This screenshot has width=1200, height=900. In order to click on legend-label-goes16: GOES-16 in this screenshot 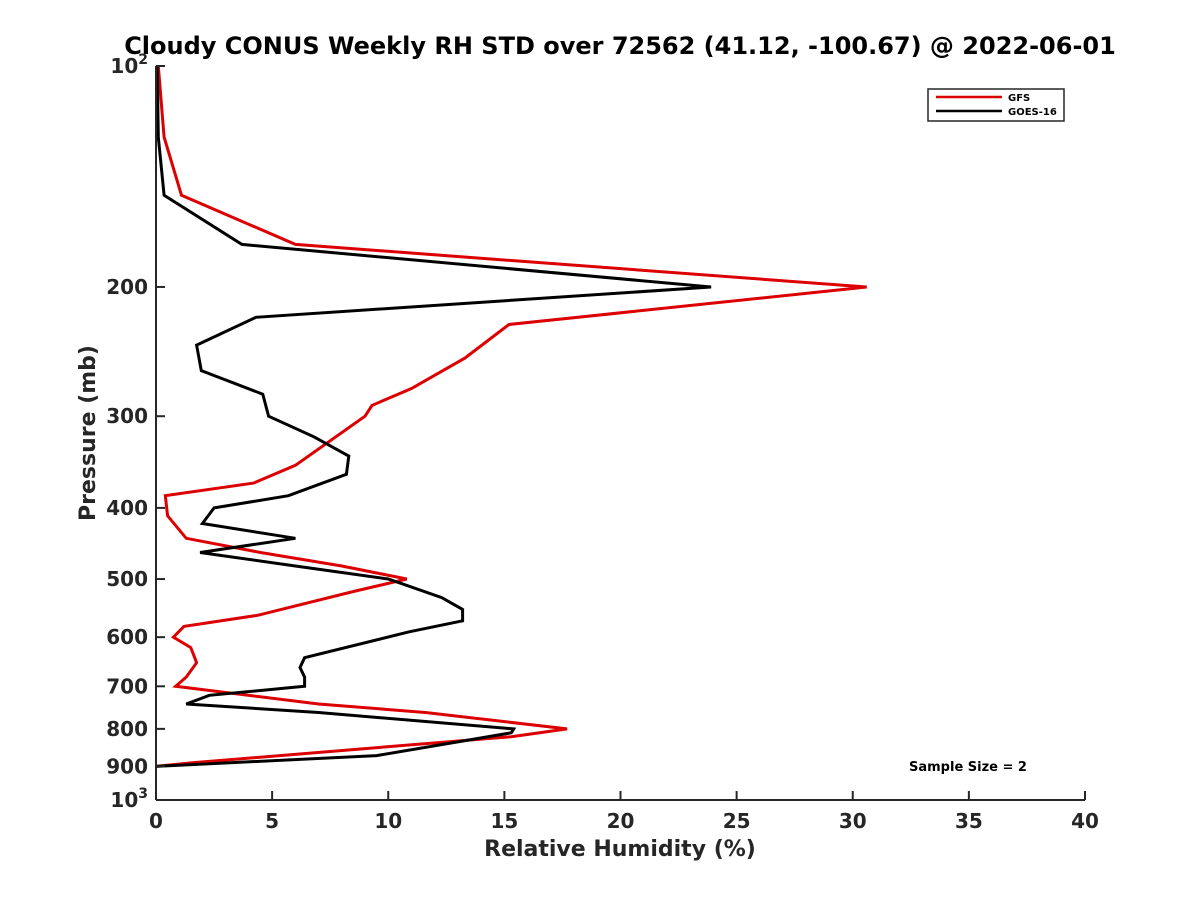, I will do `click(1032, 112)`.